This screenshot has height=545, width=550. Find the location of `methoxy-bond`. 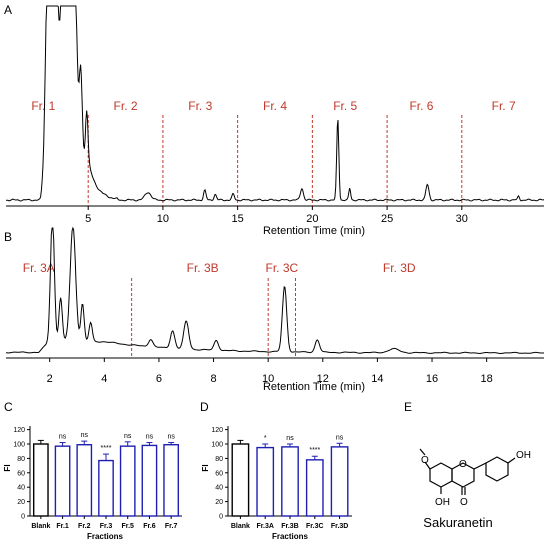

methoxy-bond is located at coordinates (427, 465).